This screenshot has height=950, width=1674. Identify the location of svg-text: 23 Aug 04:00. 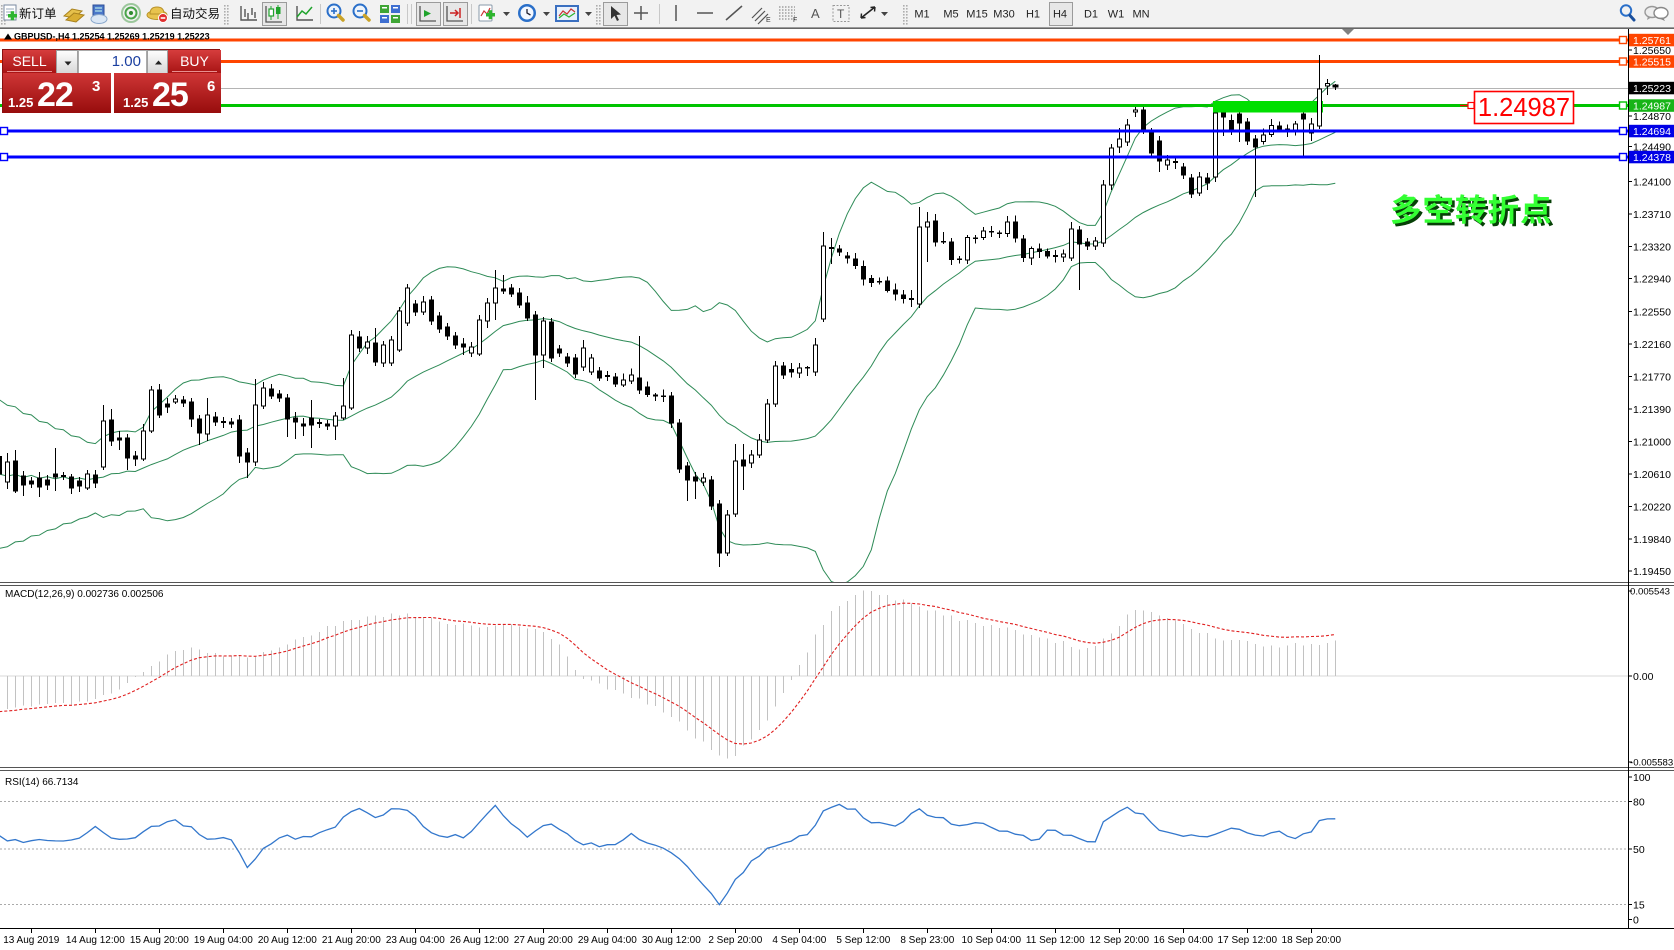
(415, 940).